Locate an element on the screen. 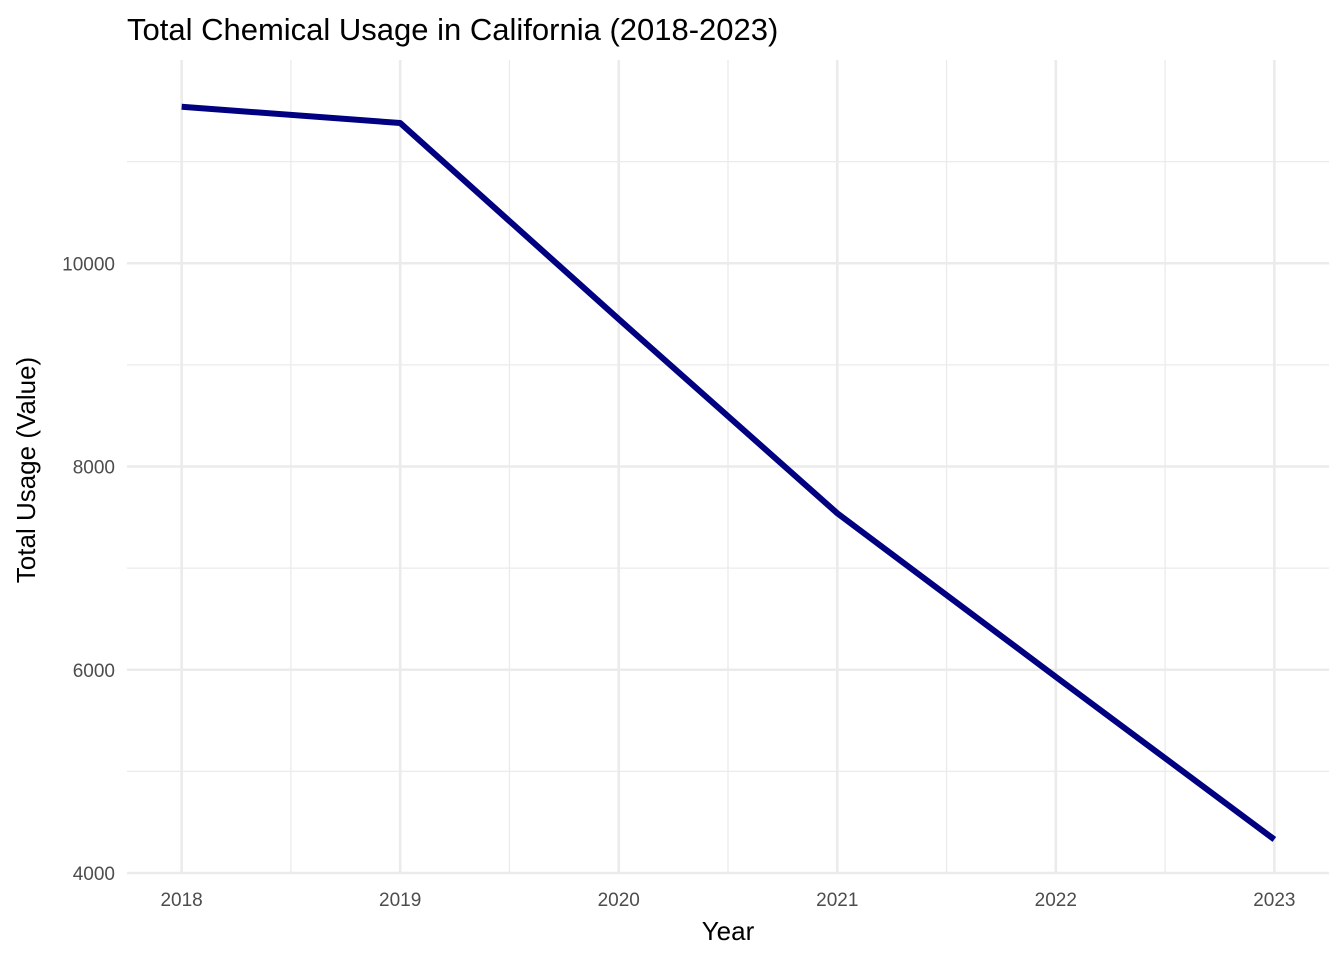 The width and height of the screenshot is (1344, 960). y-tick-label: 4000 is located at coordinates (94, 874).